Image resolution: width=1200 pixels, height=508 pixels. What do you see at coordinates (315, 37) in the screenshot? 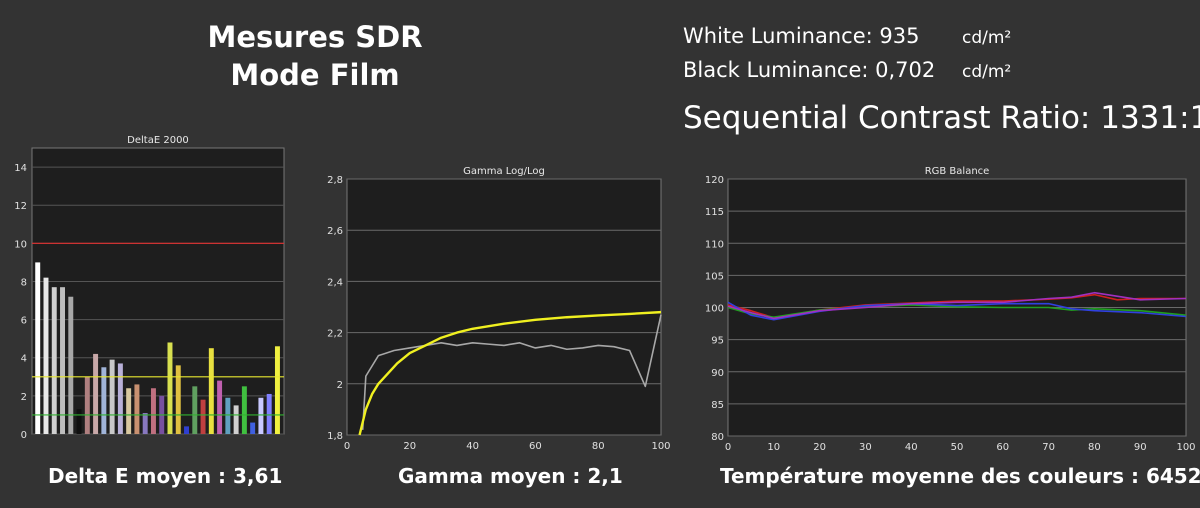
I see `title-line-1: Mesures SDR` at bounding box center [315, 37].